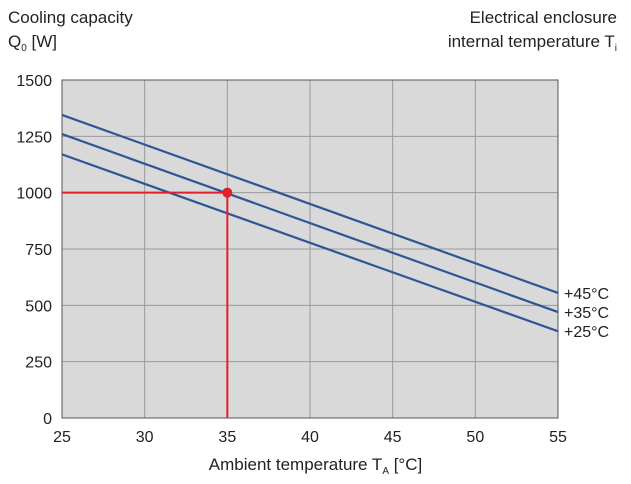 The image size is (631, 484). Describe the element at coordinates (310, 437) in the screenshot. I see `x-tick-label: 40` at that location.